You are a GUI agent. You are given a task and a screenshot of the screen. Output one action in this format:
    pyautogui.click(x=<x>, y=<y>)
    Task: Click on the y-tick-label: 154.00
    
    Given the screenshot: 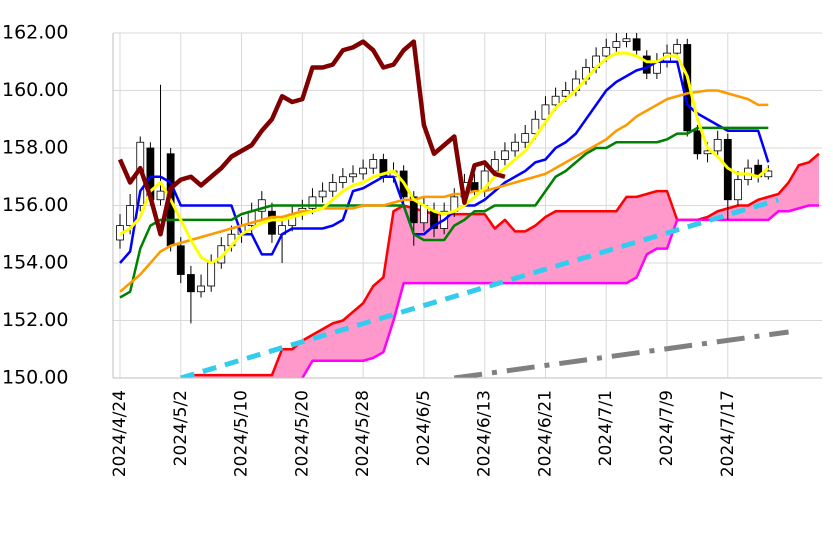 What is the action you would take?
    pyautogui.click(x=35, y=263)
    